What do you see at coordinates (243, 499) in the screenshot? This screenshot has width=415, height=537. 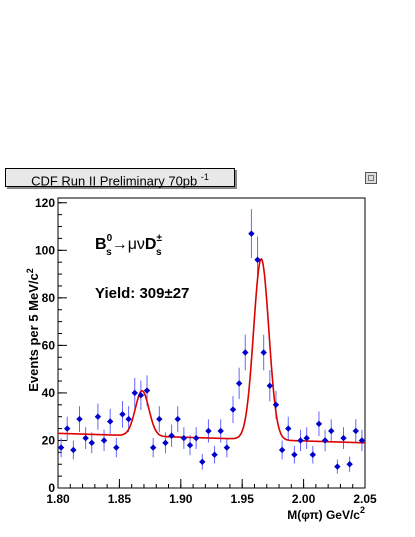 I see `x-tick-label: 1.95` at bounding box center [243, 499].